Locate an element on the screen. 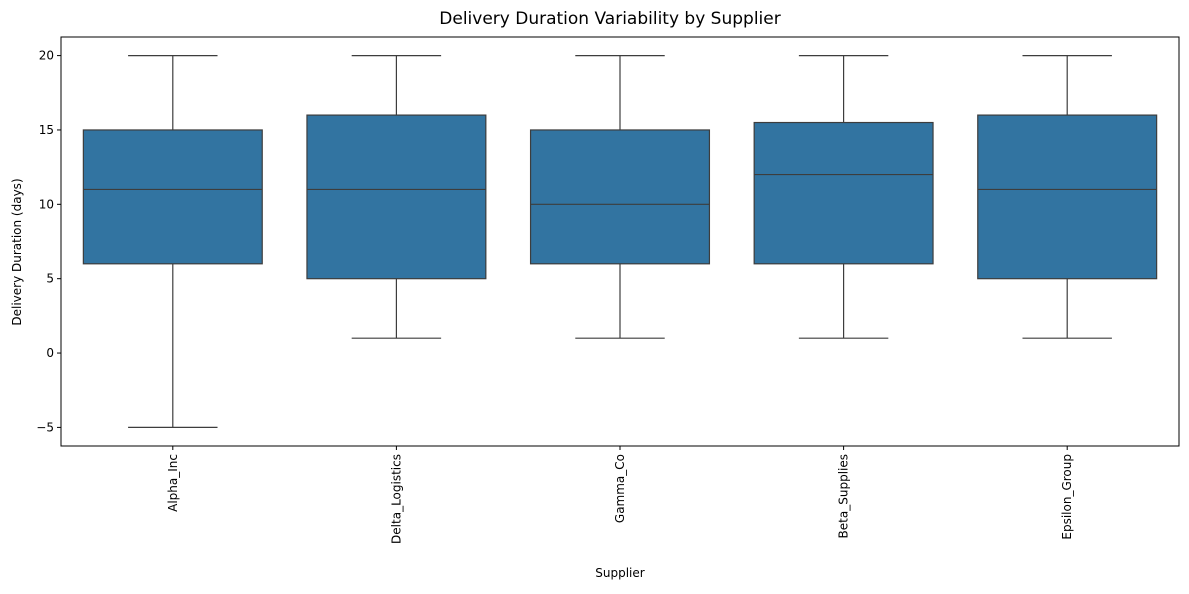 This screenshot has height=594, width=1189. y-tick-label: 20 is located at coordinates (46, 56).